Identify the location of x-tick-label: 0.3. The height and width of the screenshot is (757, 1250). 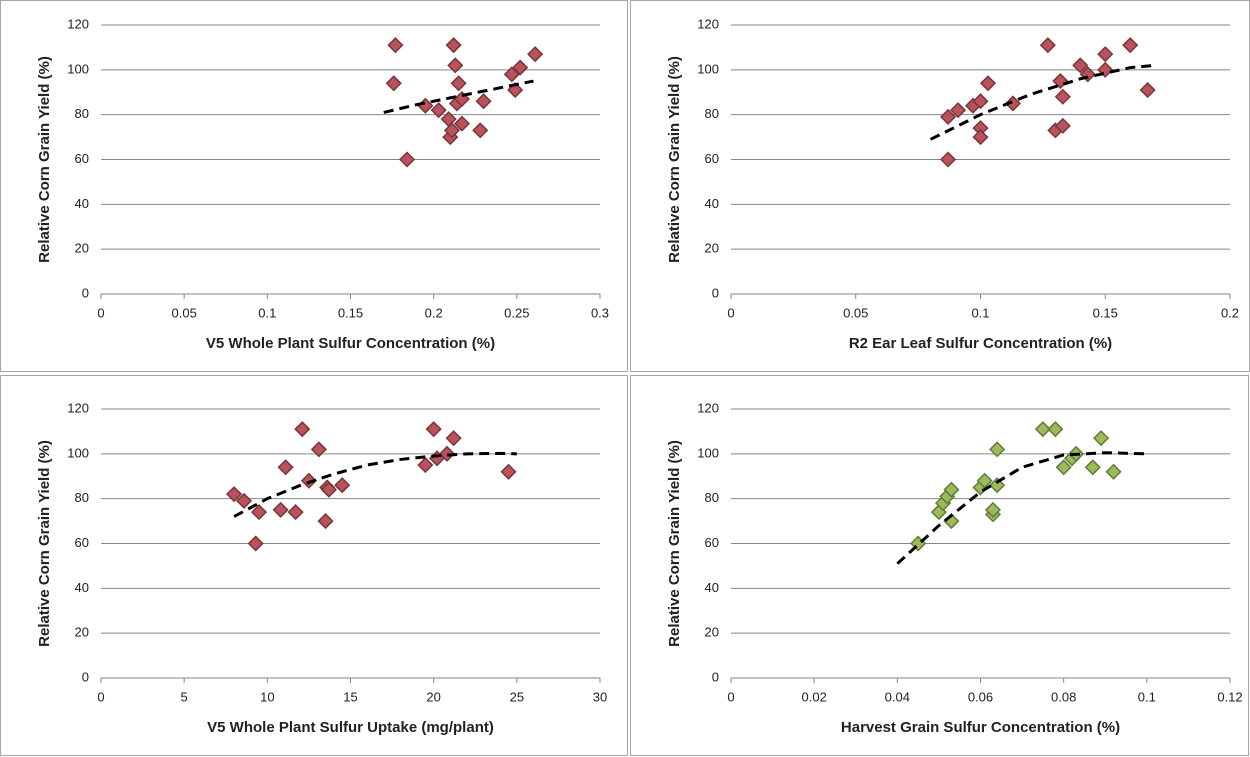
(600, 312).